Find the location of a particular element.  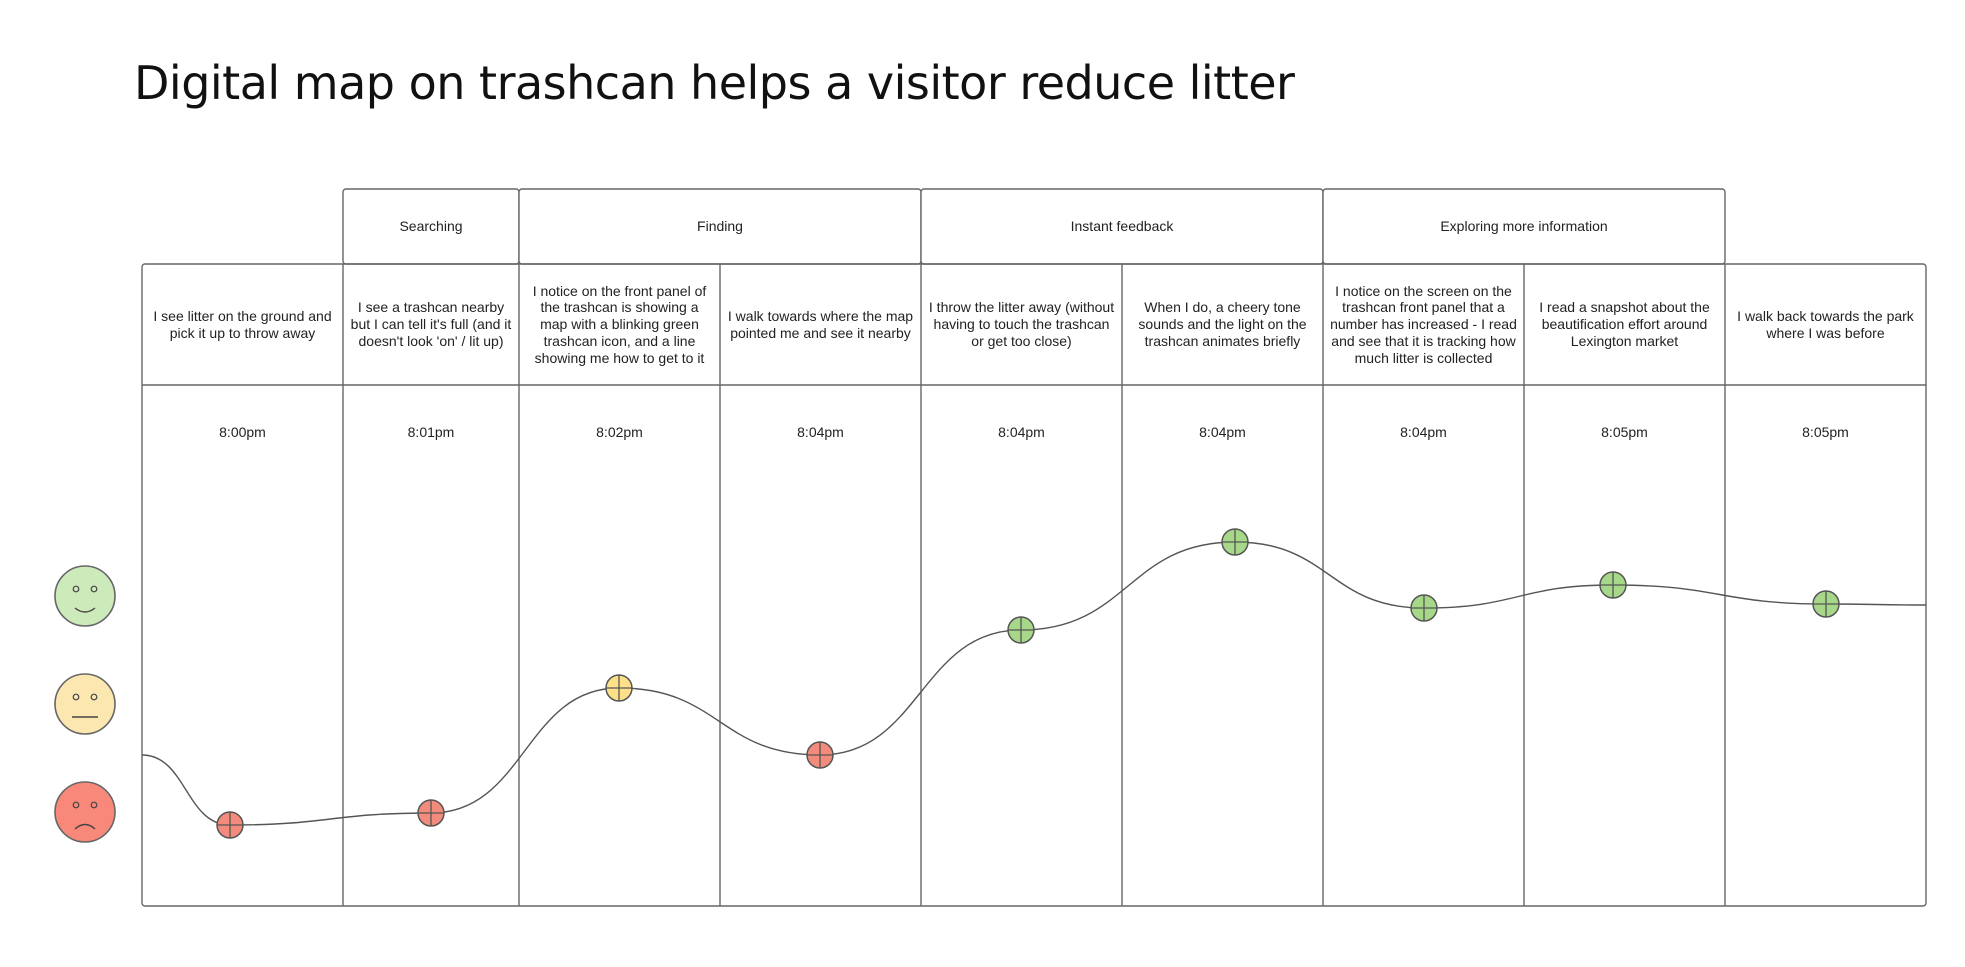

phase-label: Instant feedback is located at coordinates (1122, 226).